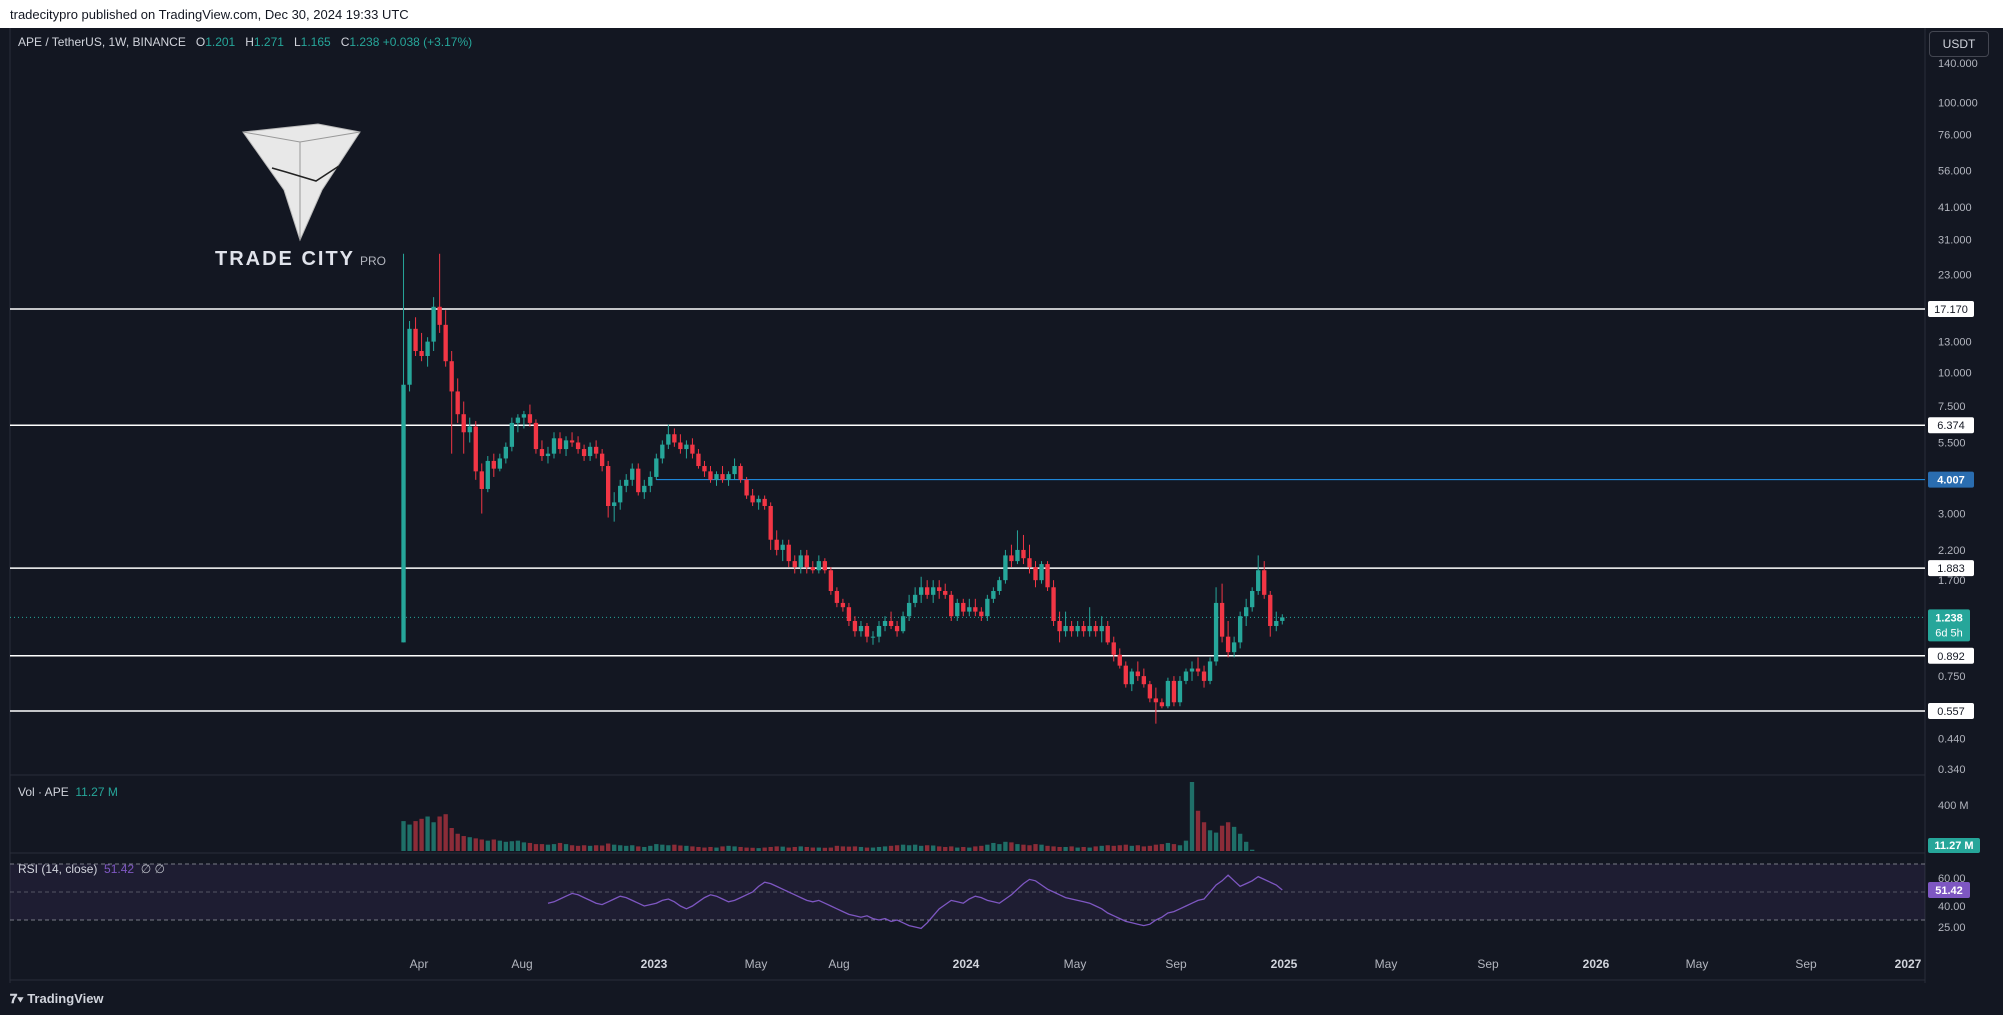  Describe the element at coordinates (315, 42) in the screenshot. I see `low-value: 1.165` at that location.